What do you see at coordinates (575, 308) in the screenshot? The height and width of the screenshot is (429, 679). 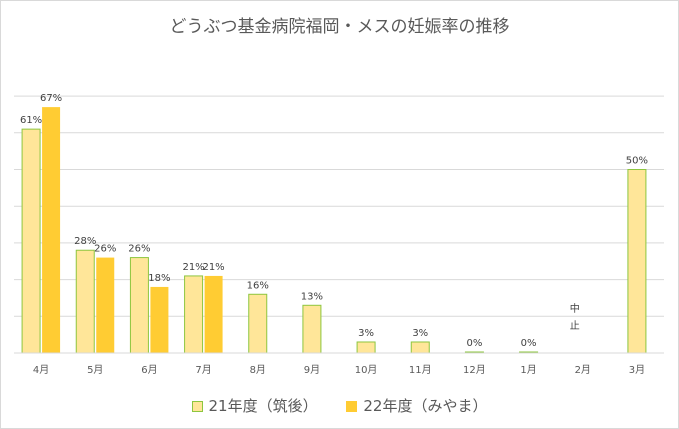 I see `annotation-label: 中` at bounding box center [575, 308].